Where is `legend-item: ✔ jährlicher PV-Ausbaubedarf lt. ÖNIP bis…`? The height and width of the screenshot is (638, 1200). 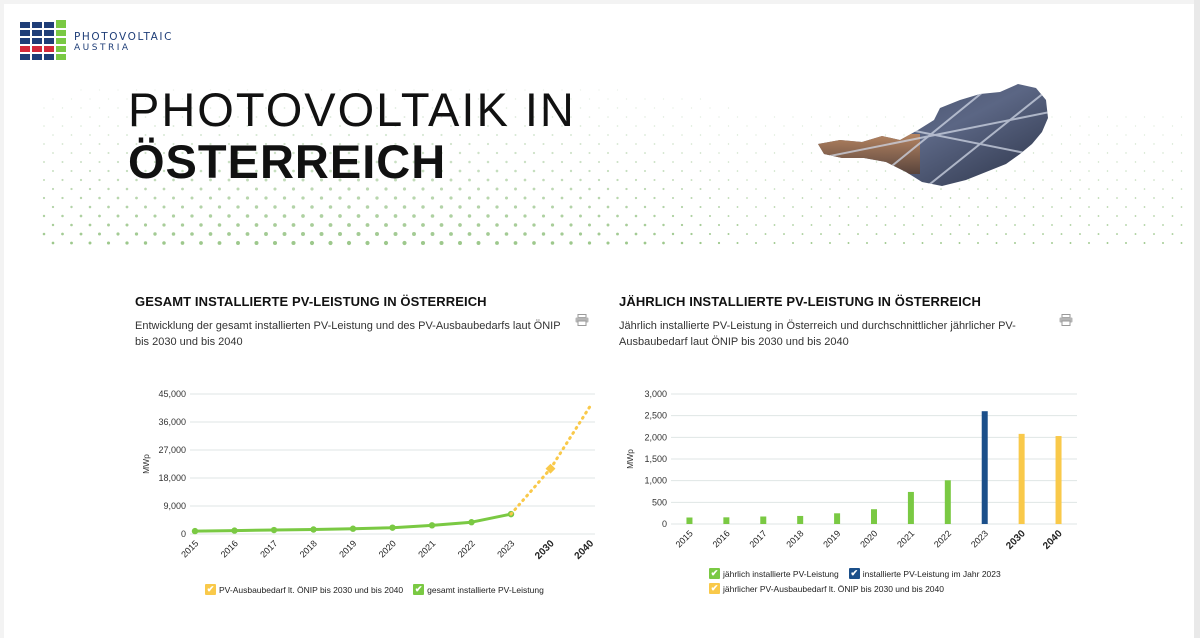
legend-item: ✔ jährlicher PV-Ausbaubedarf lt. ÖNIP bis… is located at coordinates (826, 588).